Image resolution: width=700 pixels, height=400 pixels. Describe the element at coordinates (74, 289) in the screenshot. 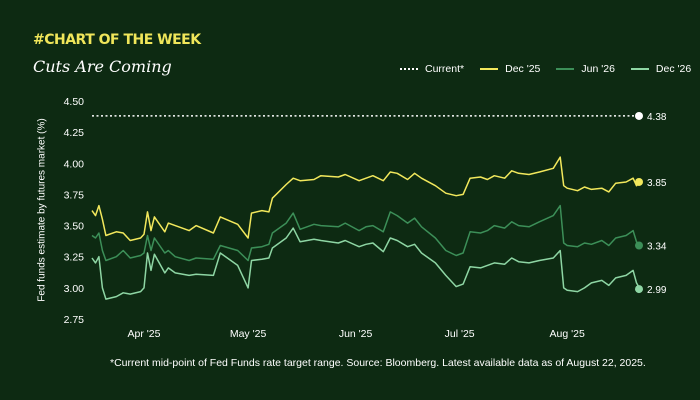

I see `y-tick-label-6: 3.00` at that location.